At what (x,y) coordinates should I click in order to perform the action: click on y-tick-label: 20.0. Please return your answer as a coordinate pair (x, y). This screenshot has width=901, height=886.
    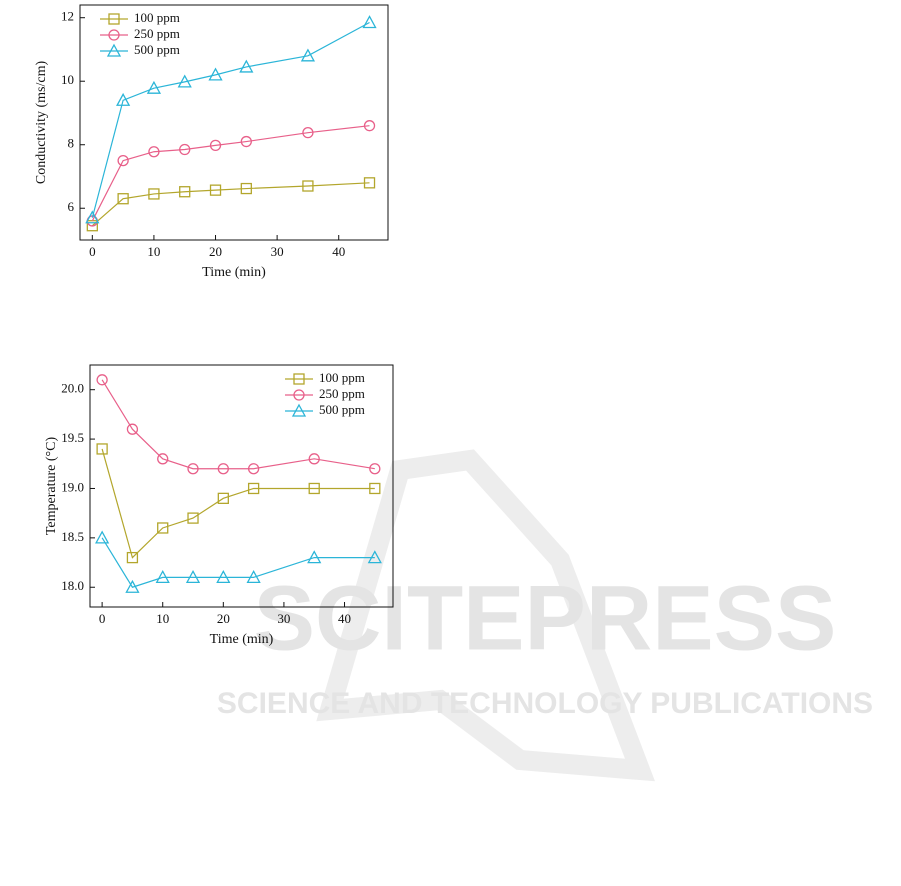
    Looking at the image, I should click on (72, 388).